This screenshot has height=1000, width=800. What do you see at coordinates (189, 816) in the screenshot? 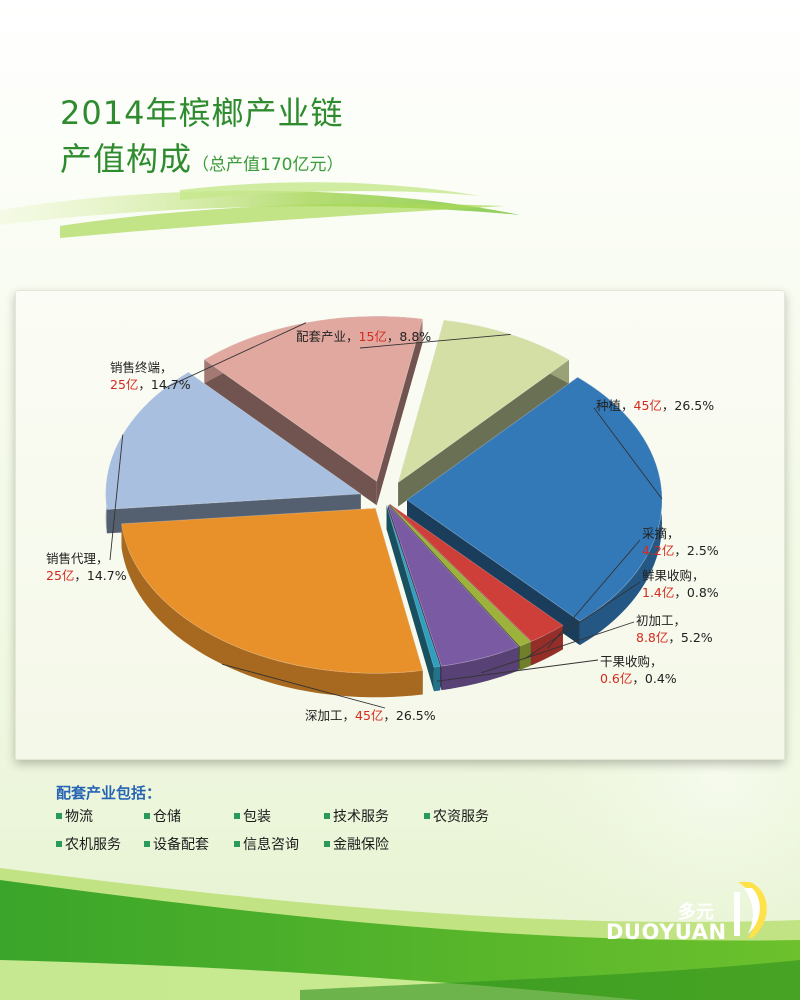
I see `legend-item: 仓储` at bounding box center [189, 816].